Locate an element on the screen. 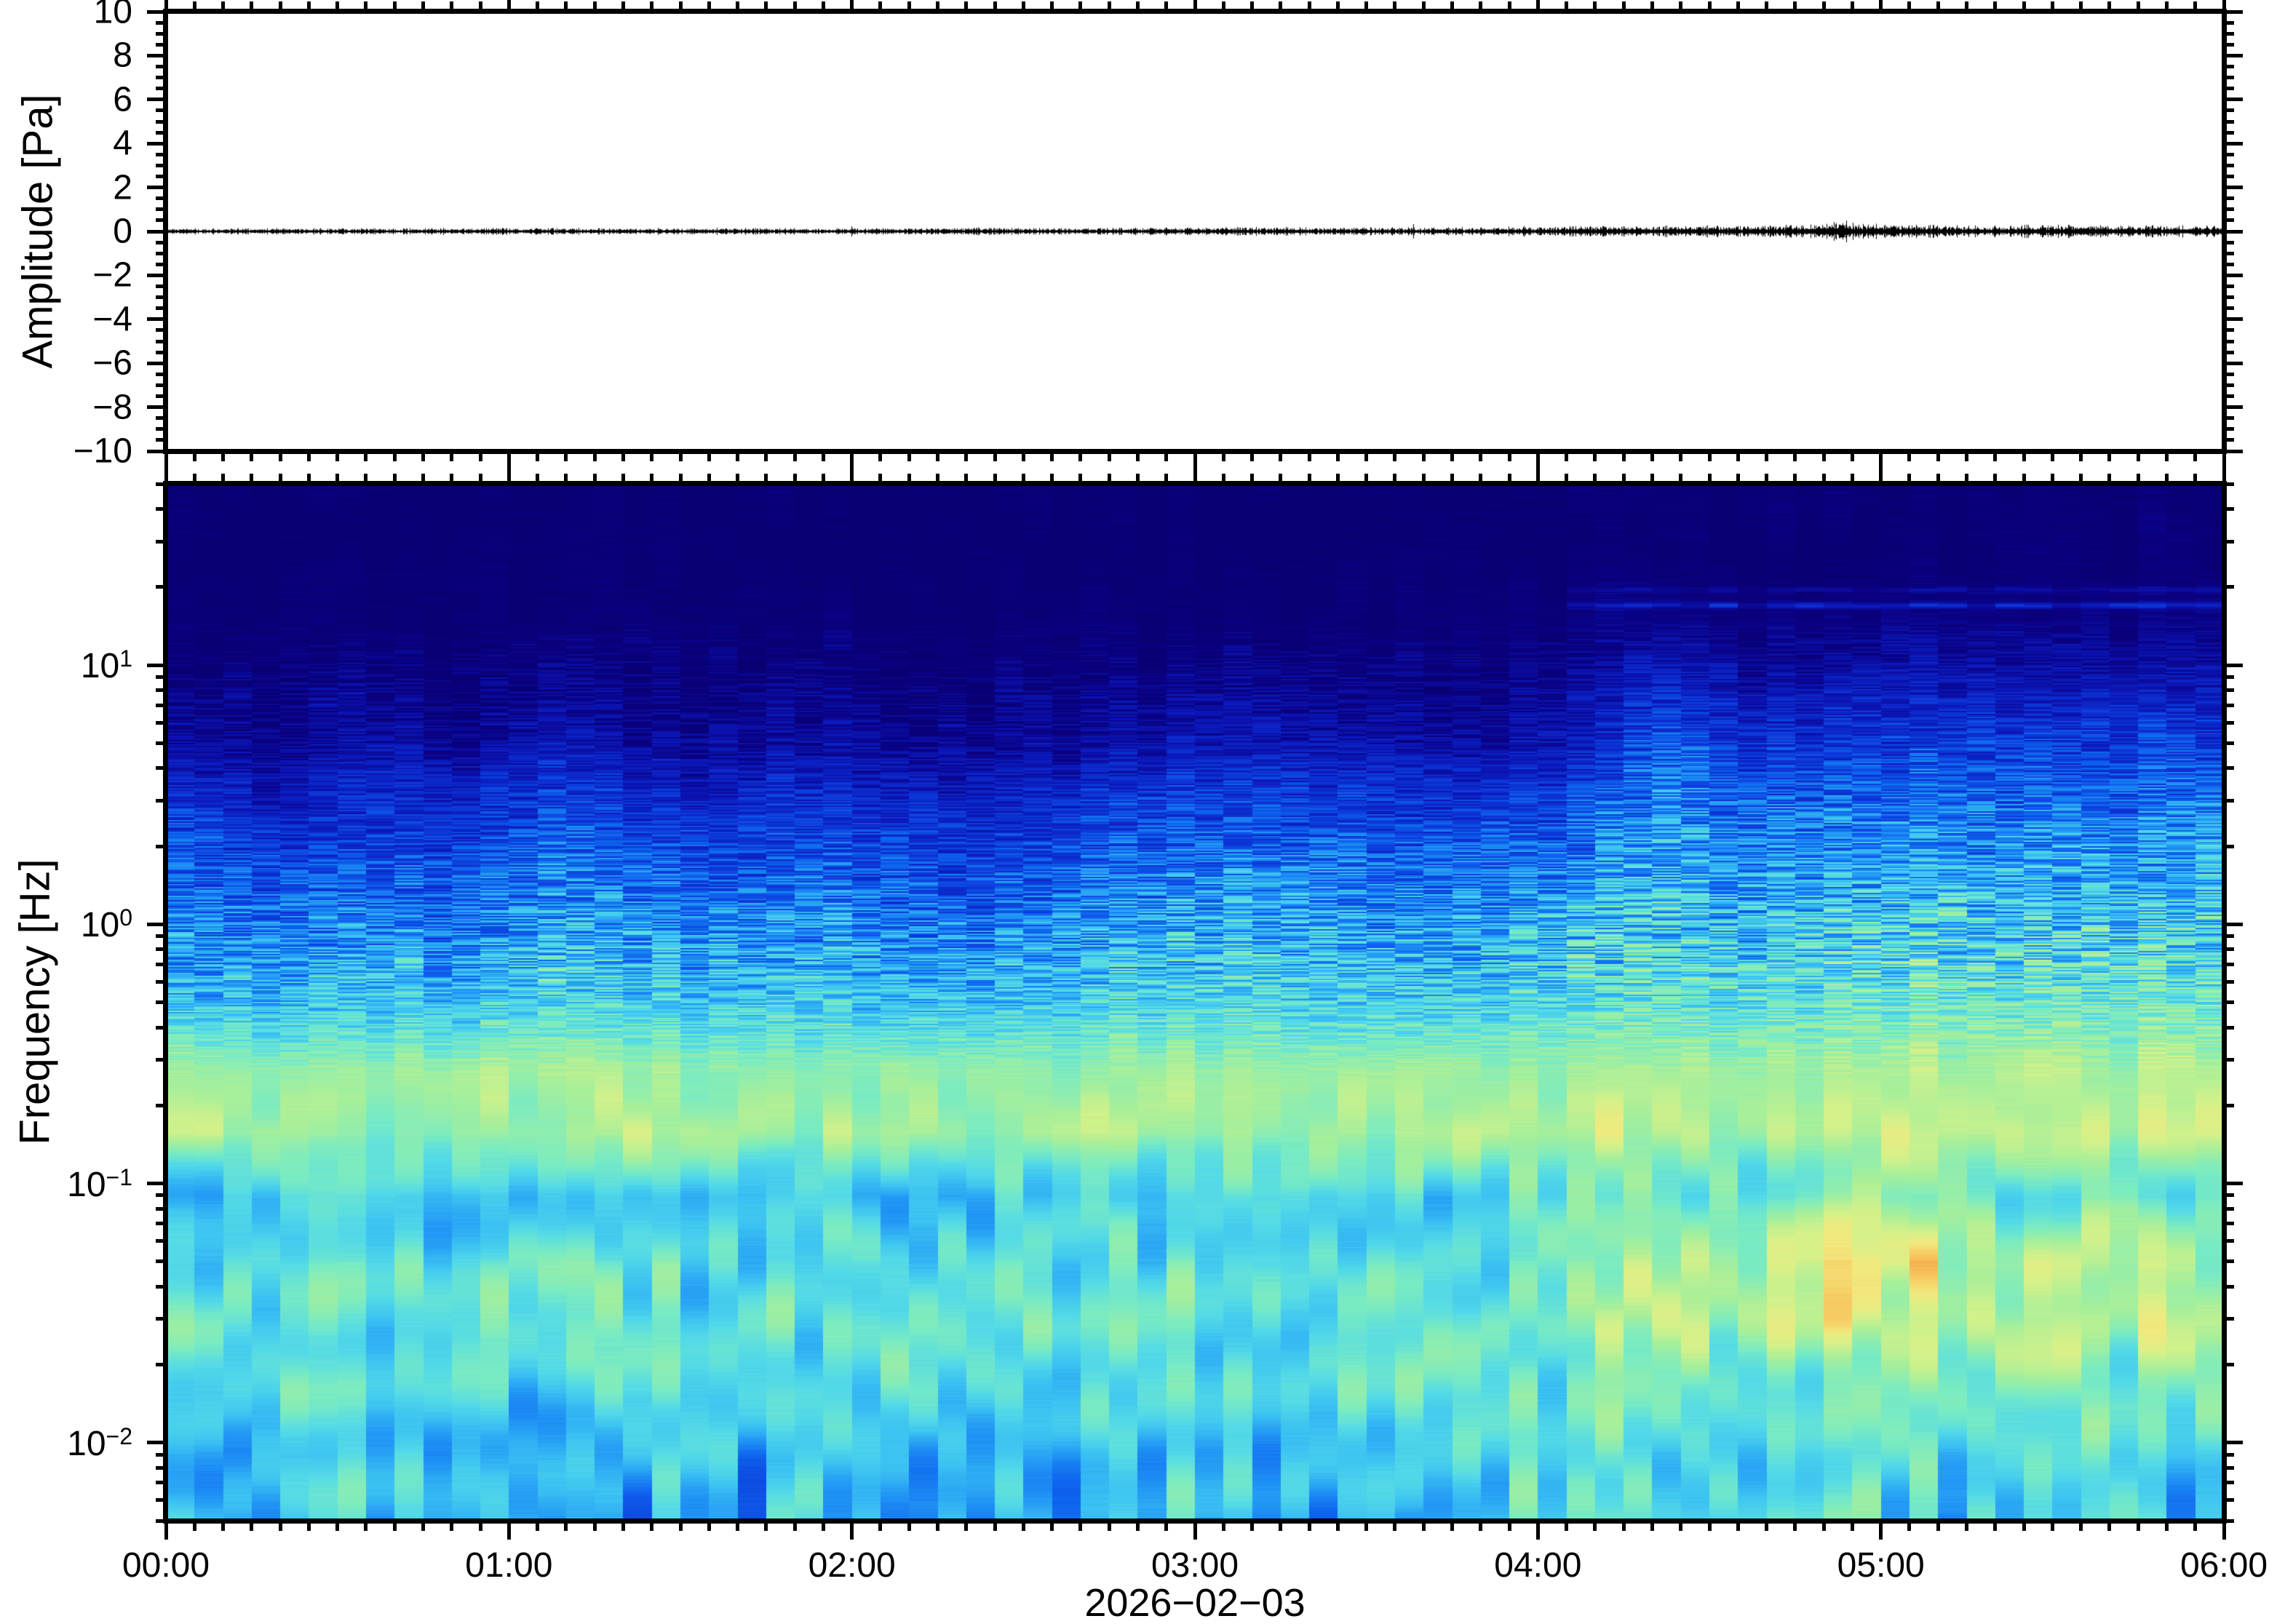 The width and height of the screenshot is (2269, 1624). amplitude-tick-label: 2 is located at coordinates (123, 187).